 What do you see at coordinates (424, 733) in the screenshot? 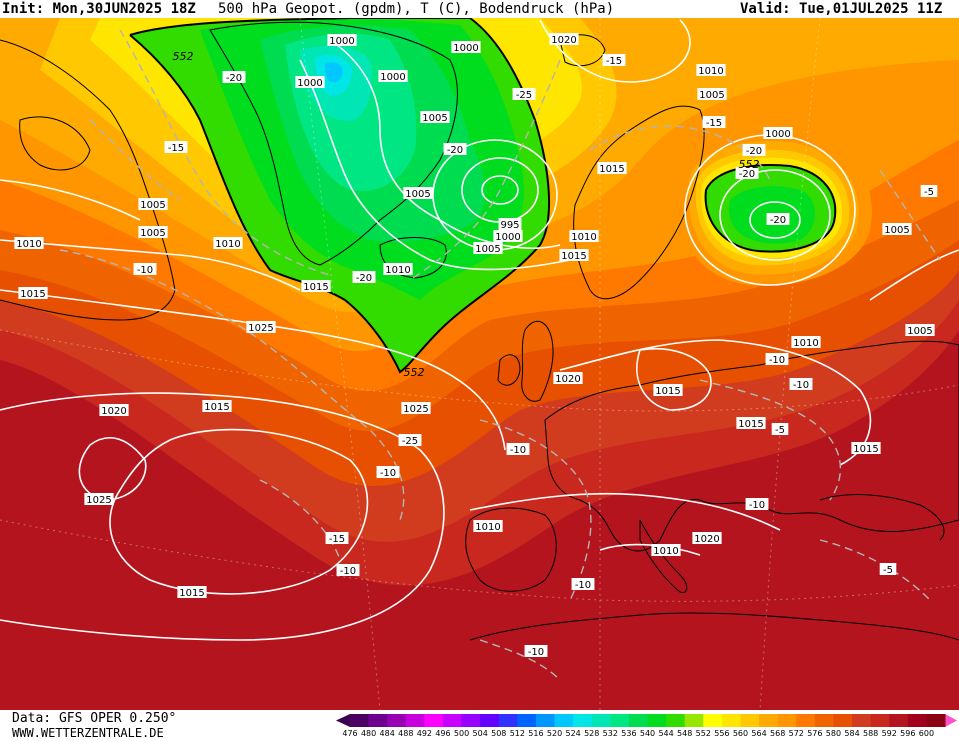
I see `legend-tick-label: 492` at bounding box center [424, 733].